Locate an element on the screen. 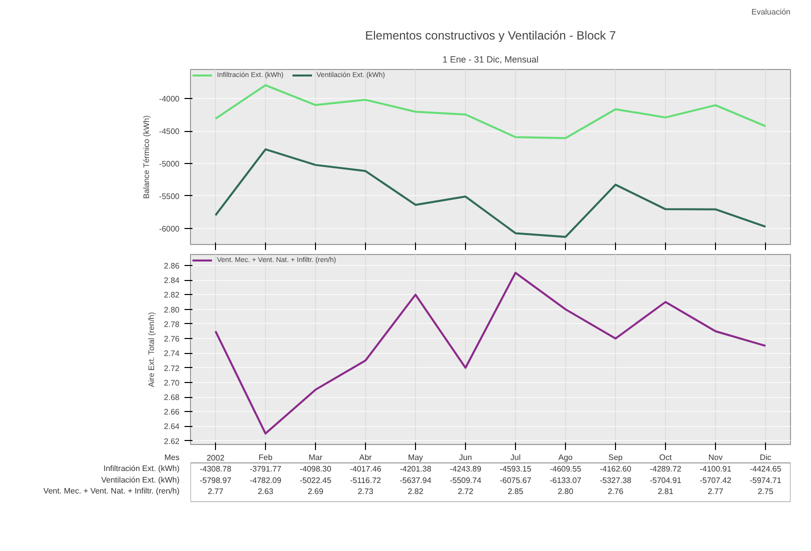  text: Ventilación Ext. (kWh) is located at coordinates (140, 479).